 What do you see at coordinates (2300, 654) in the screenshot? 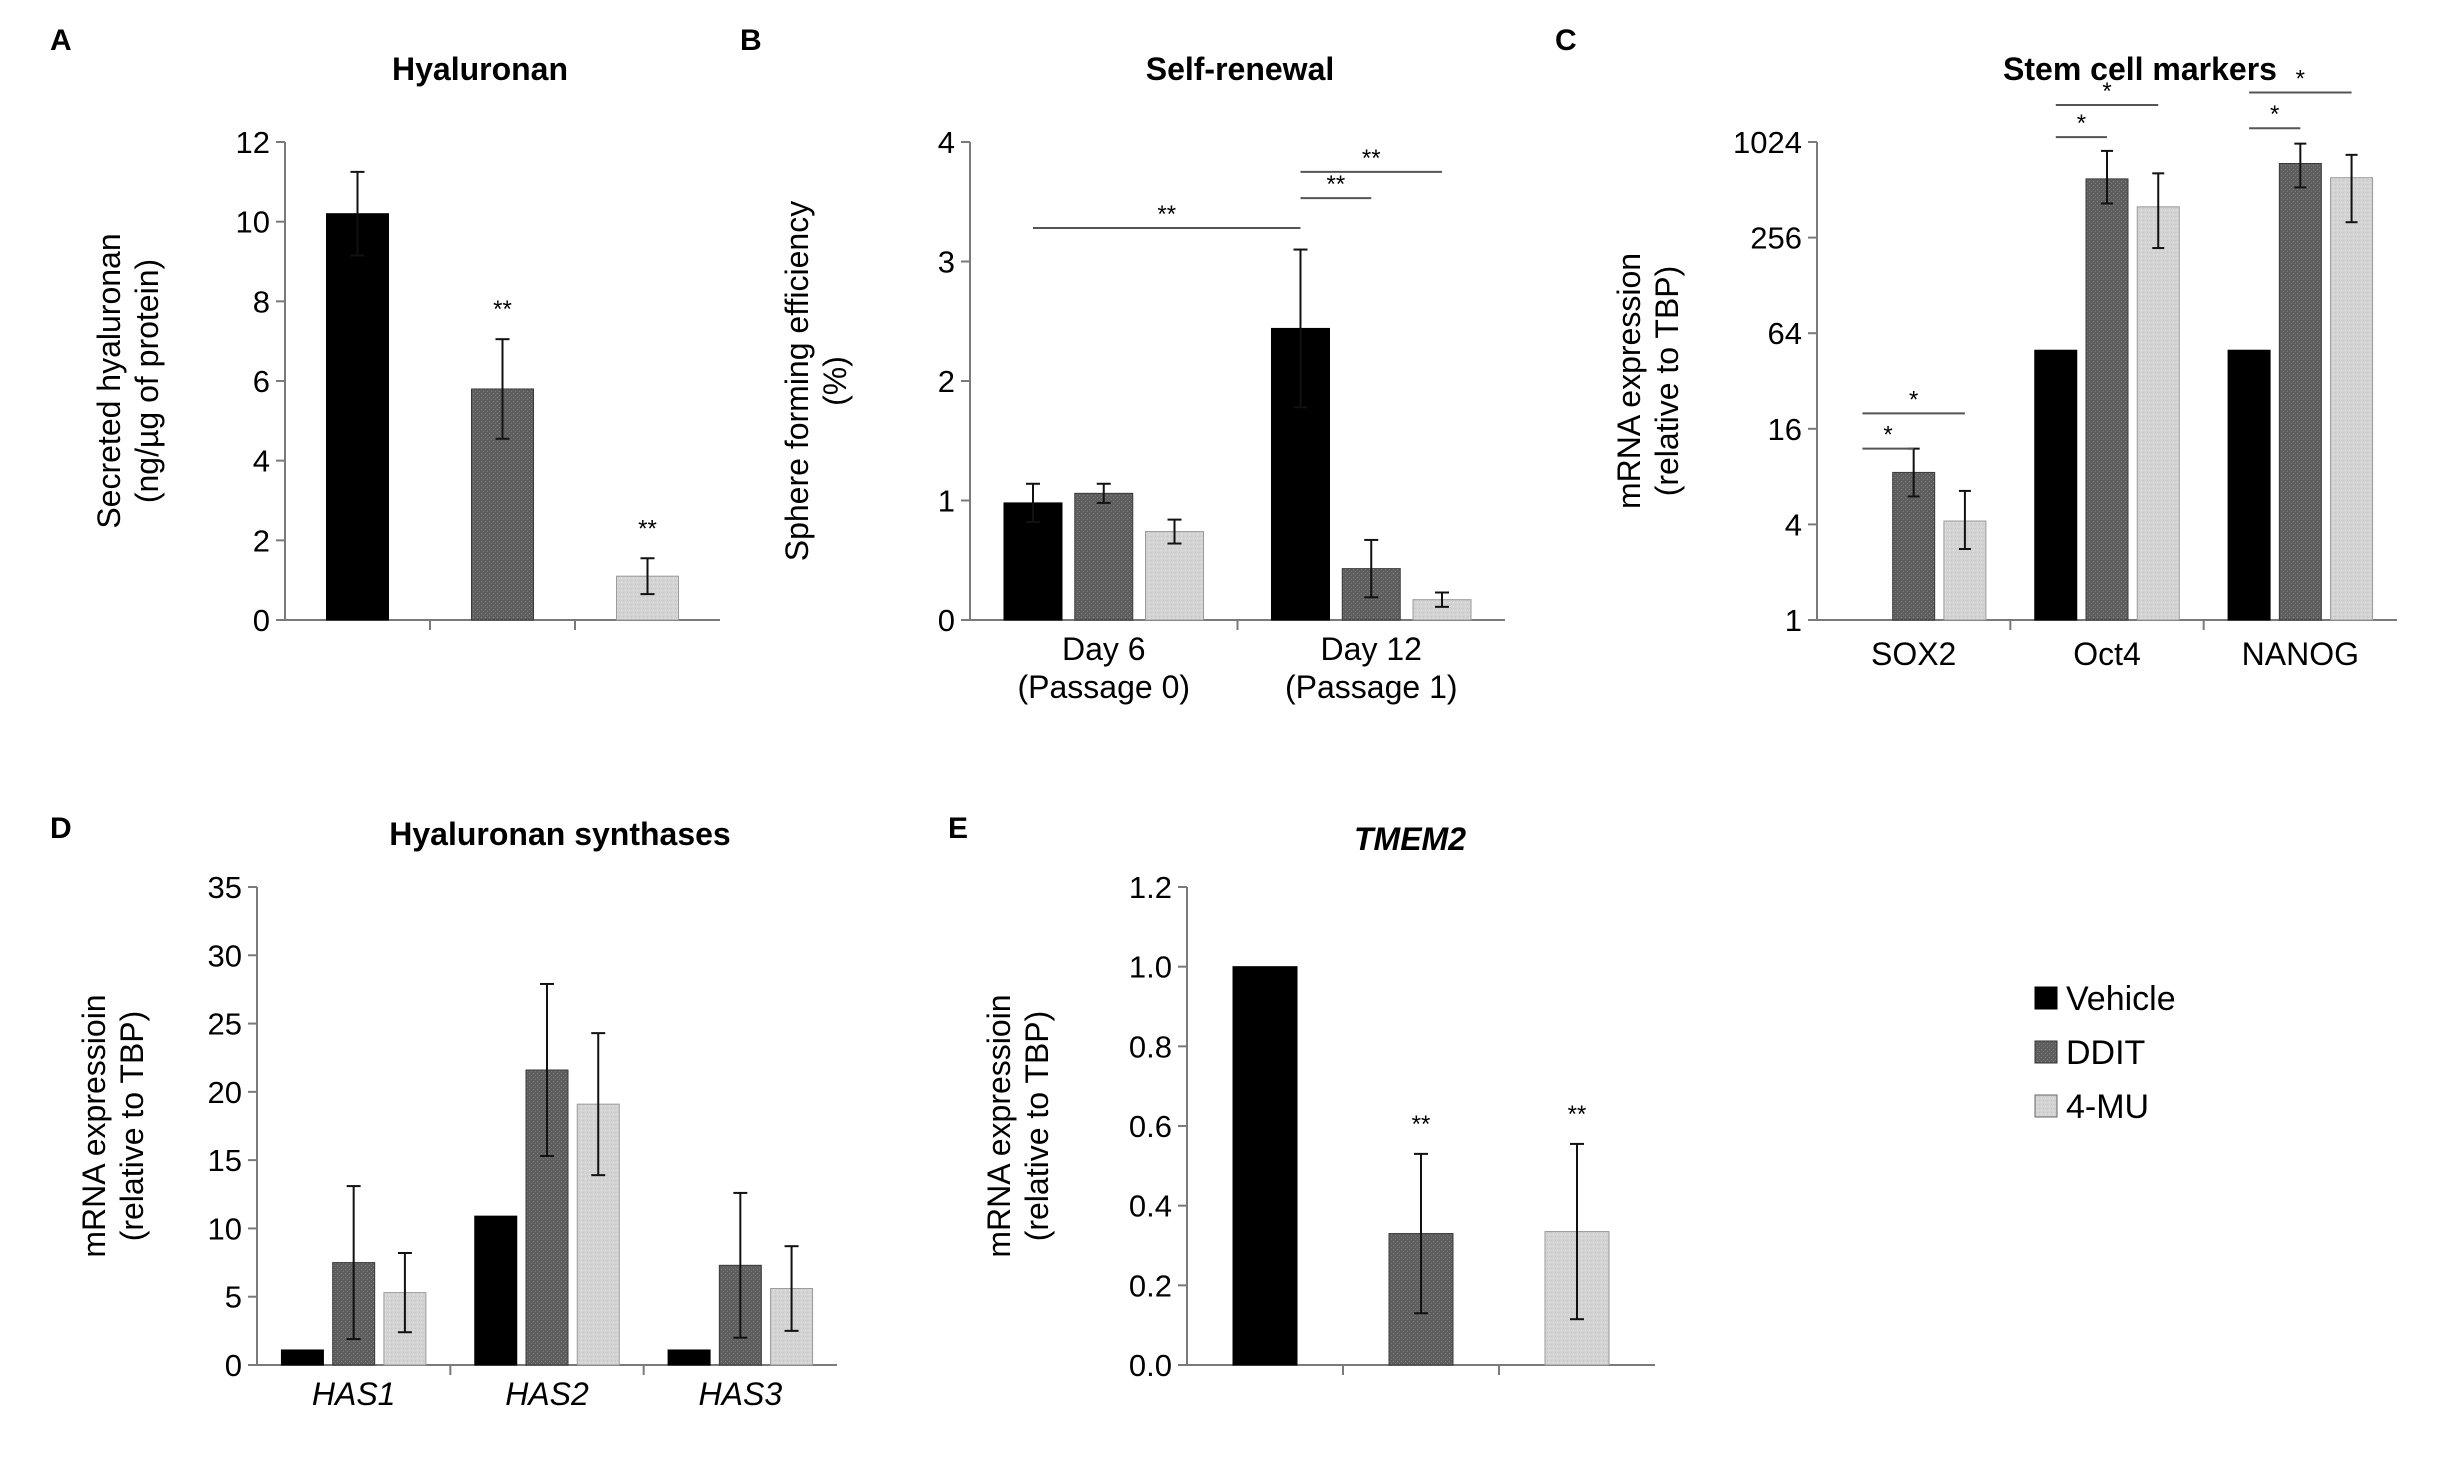
I see `x-category-label-line: NANOG` at bounding box center [2300, 654].